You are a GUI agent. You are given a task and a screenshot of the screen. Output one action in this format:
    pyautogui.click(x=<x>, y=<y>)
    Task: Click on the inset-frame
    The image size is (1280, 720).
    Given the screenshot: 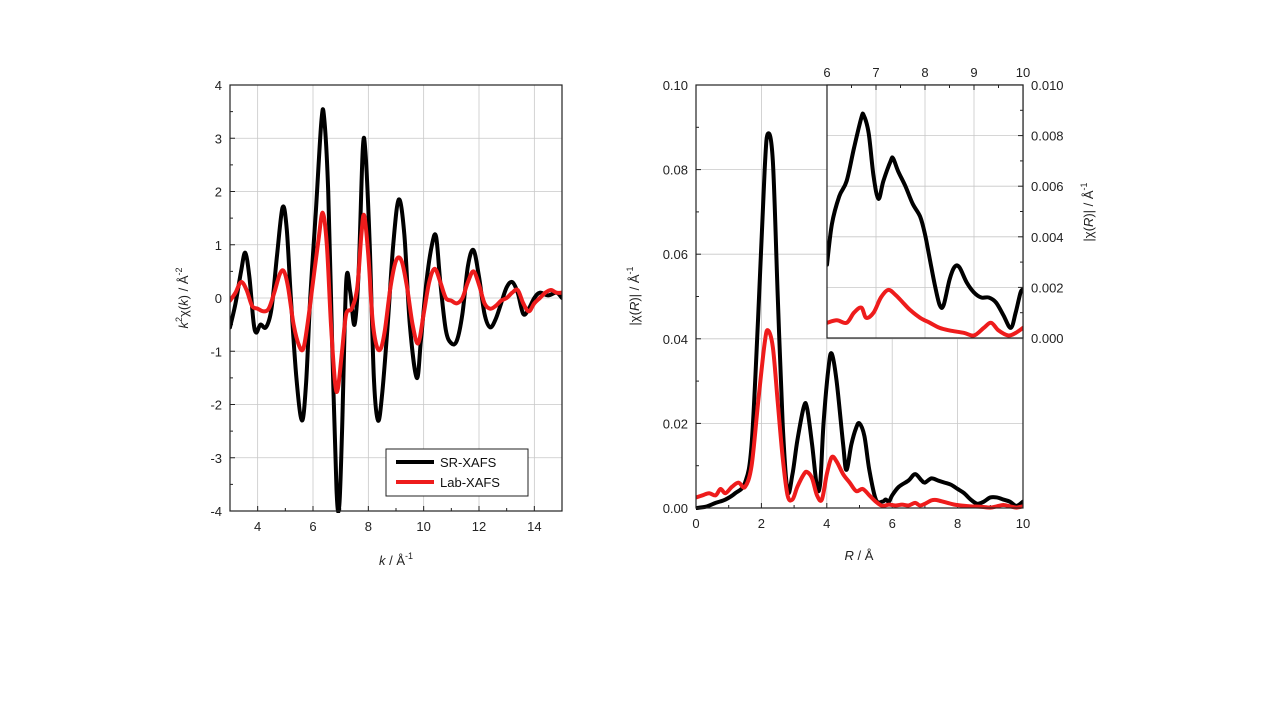 What is the action you would take?
    pyautogui.click(x=925, y=211)
    